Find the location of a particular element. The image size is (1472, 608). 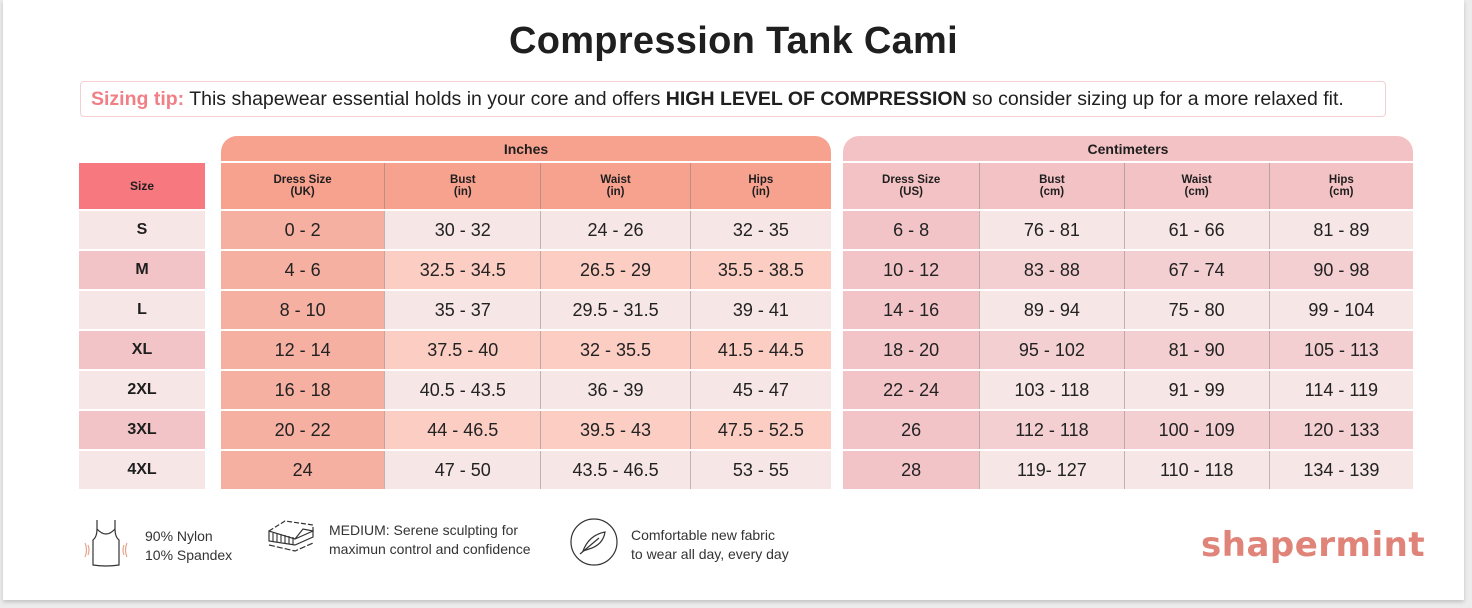

feature-fabric: 90% Nylon 10% Spandex is located at coordinates (155, 545).